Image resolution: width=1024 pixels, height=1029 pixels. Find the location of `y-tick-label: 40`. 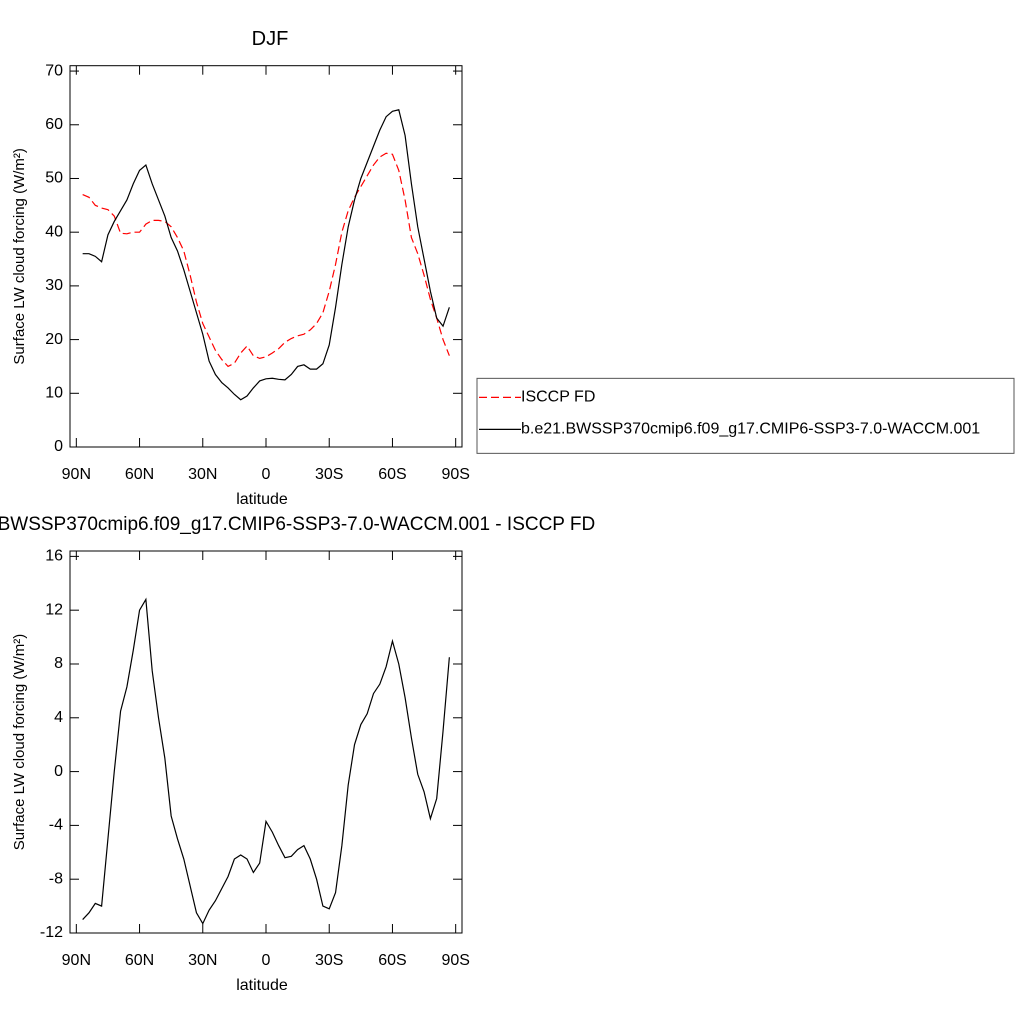

y-tick-label: 40 is located at coordinates (54, 231).